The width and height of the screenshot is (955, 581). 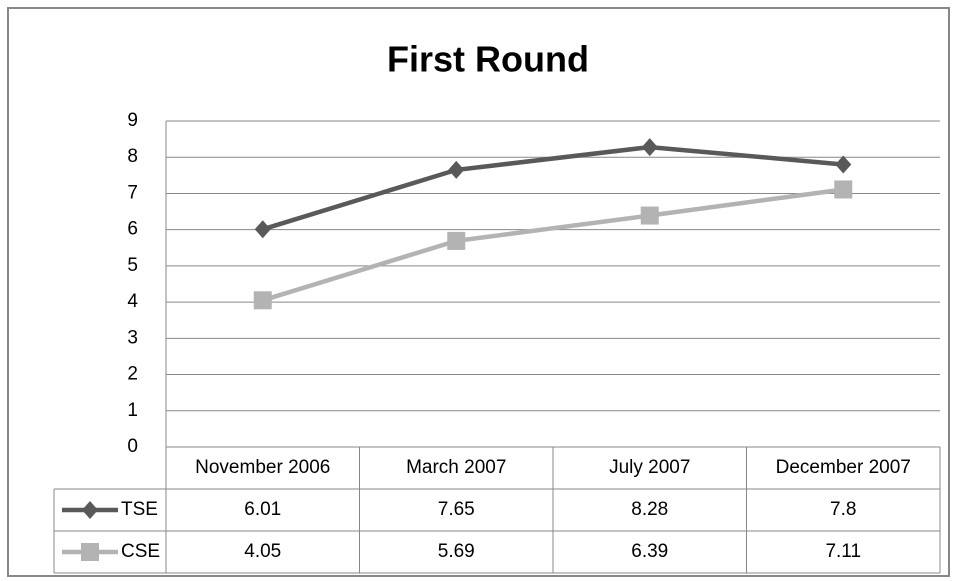 I want to click on table-value: 8.28, so click(x=649, y=509).